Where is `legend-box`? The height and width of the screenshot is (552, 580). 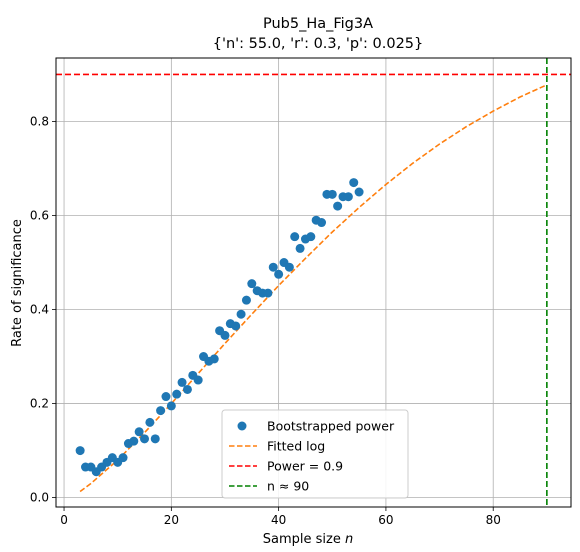 legend-box is located at coordinates (315, 454).